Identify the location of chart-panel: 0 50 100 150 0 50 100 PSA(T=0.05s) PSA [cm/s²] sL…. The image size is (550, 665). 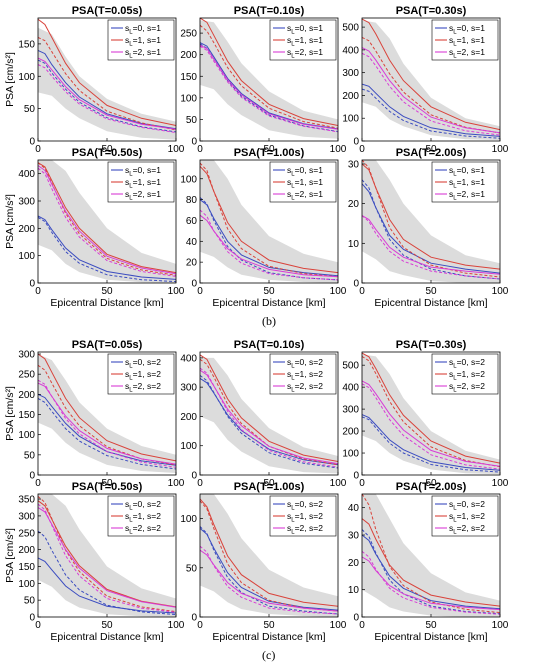
(94, 80).